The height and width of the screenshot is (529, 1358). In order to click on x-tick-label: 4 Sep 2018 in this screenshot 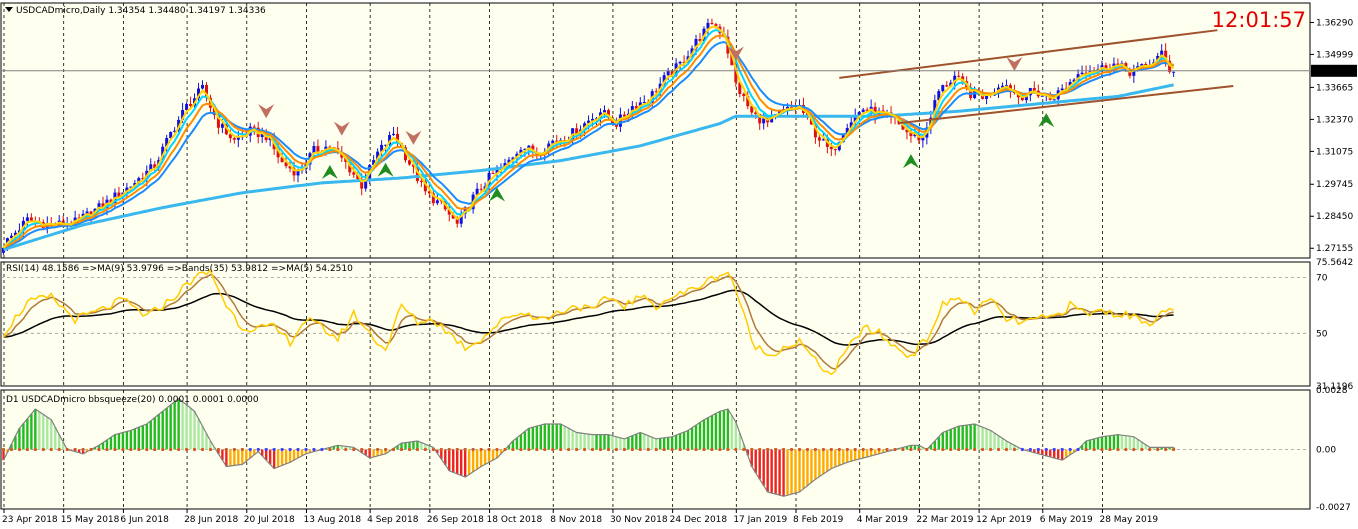, I will do `click(393, 520)`.